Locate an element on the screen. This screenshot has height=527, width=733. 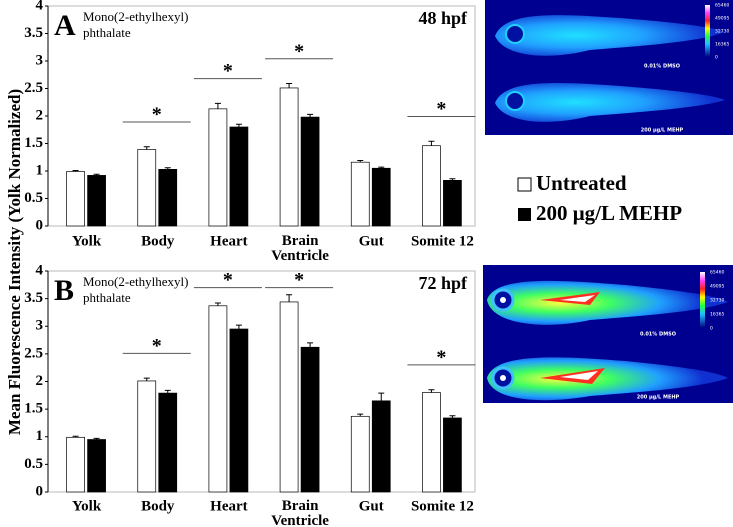
panel-letter: B is located at coordinates (64, 290).